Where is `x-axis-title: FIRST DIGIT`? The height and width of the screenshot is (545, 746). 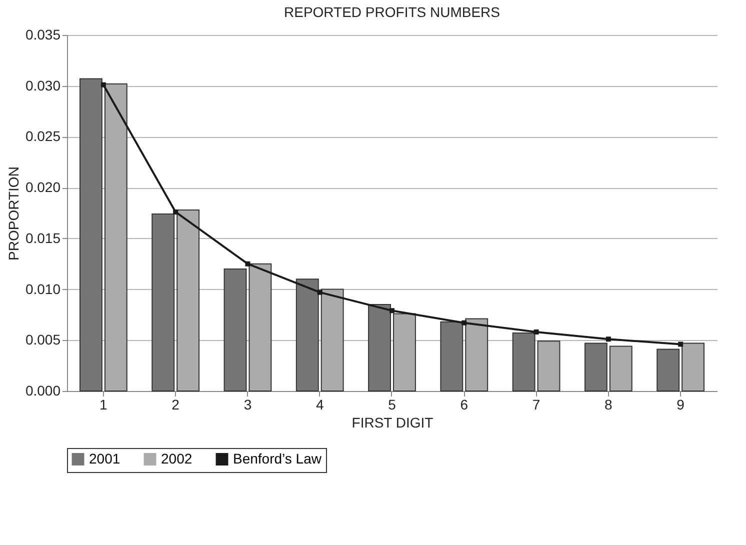
x-axis-title: FIRST DIGIT is located at coordinates (393, 422).